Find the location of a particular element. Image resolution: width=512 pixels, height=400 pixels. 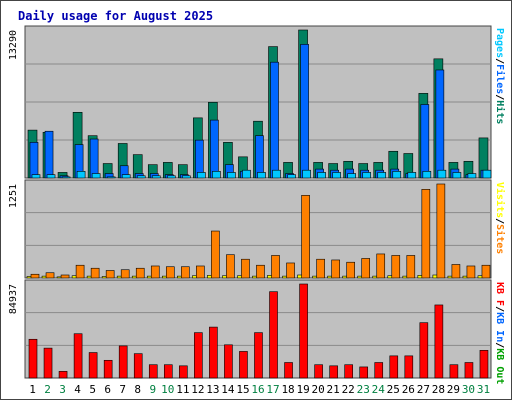

x-tick-label: 1 is located at coordinates (32, 389).